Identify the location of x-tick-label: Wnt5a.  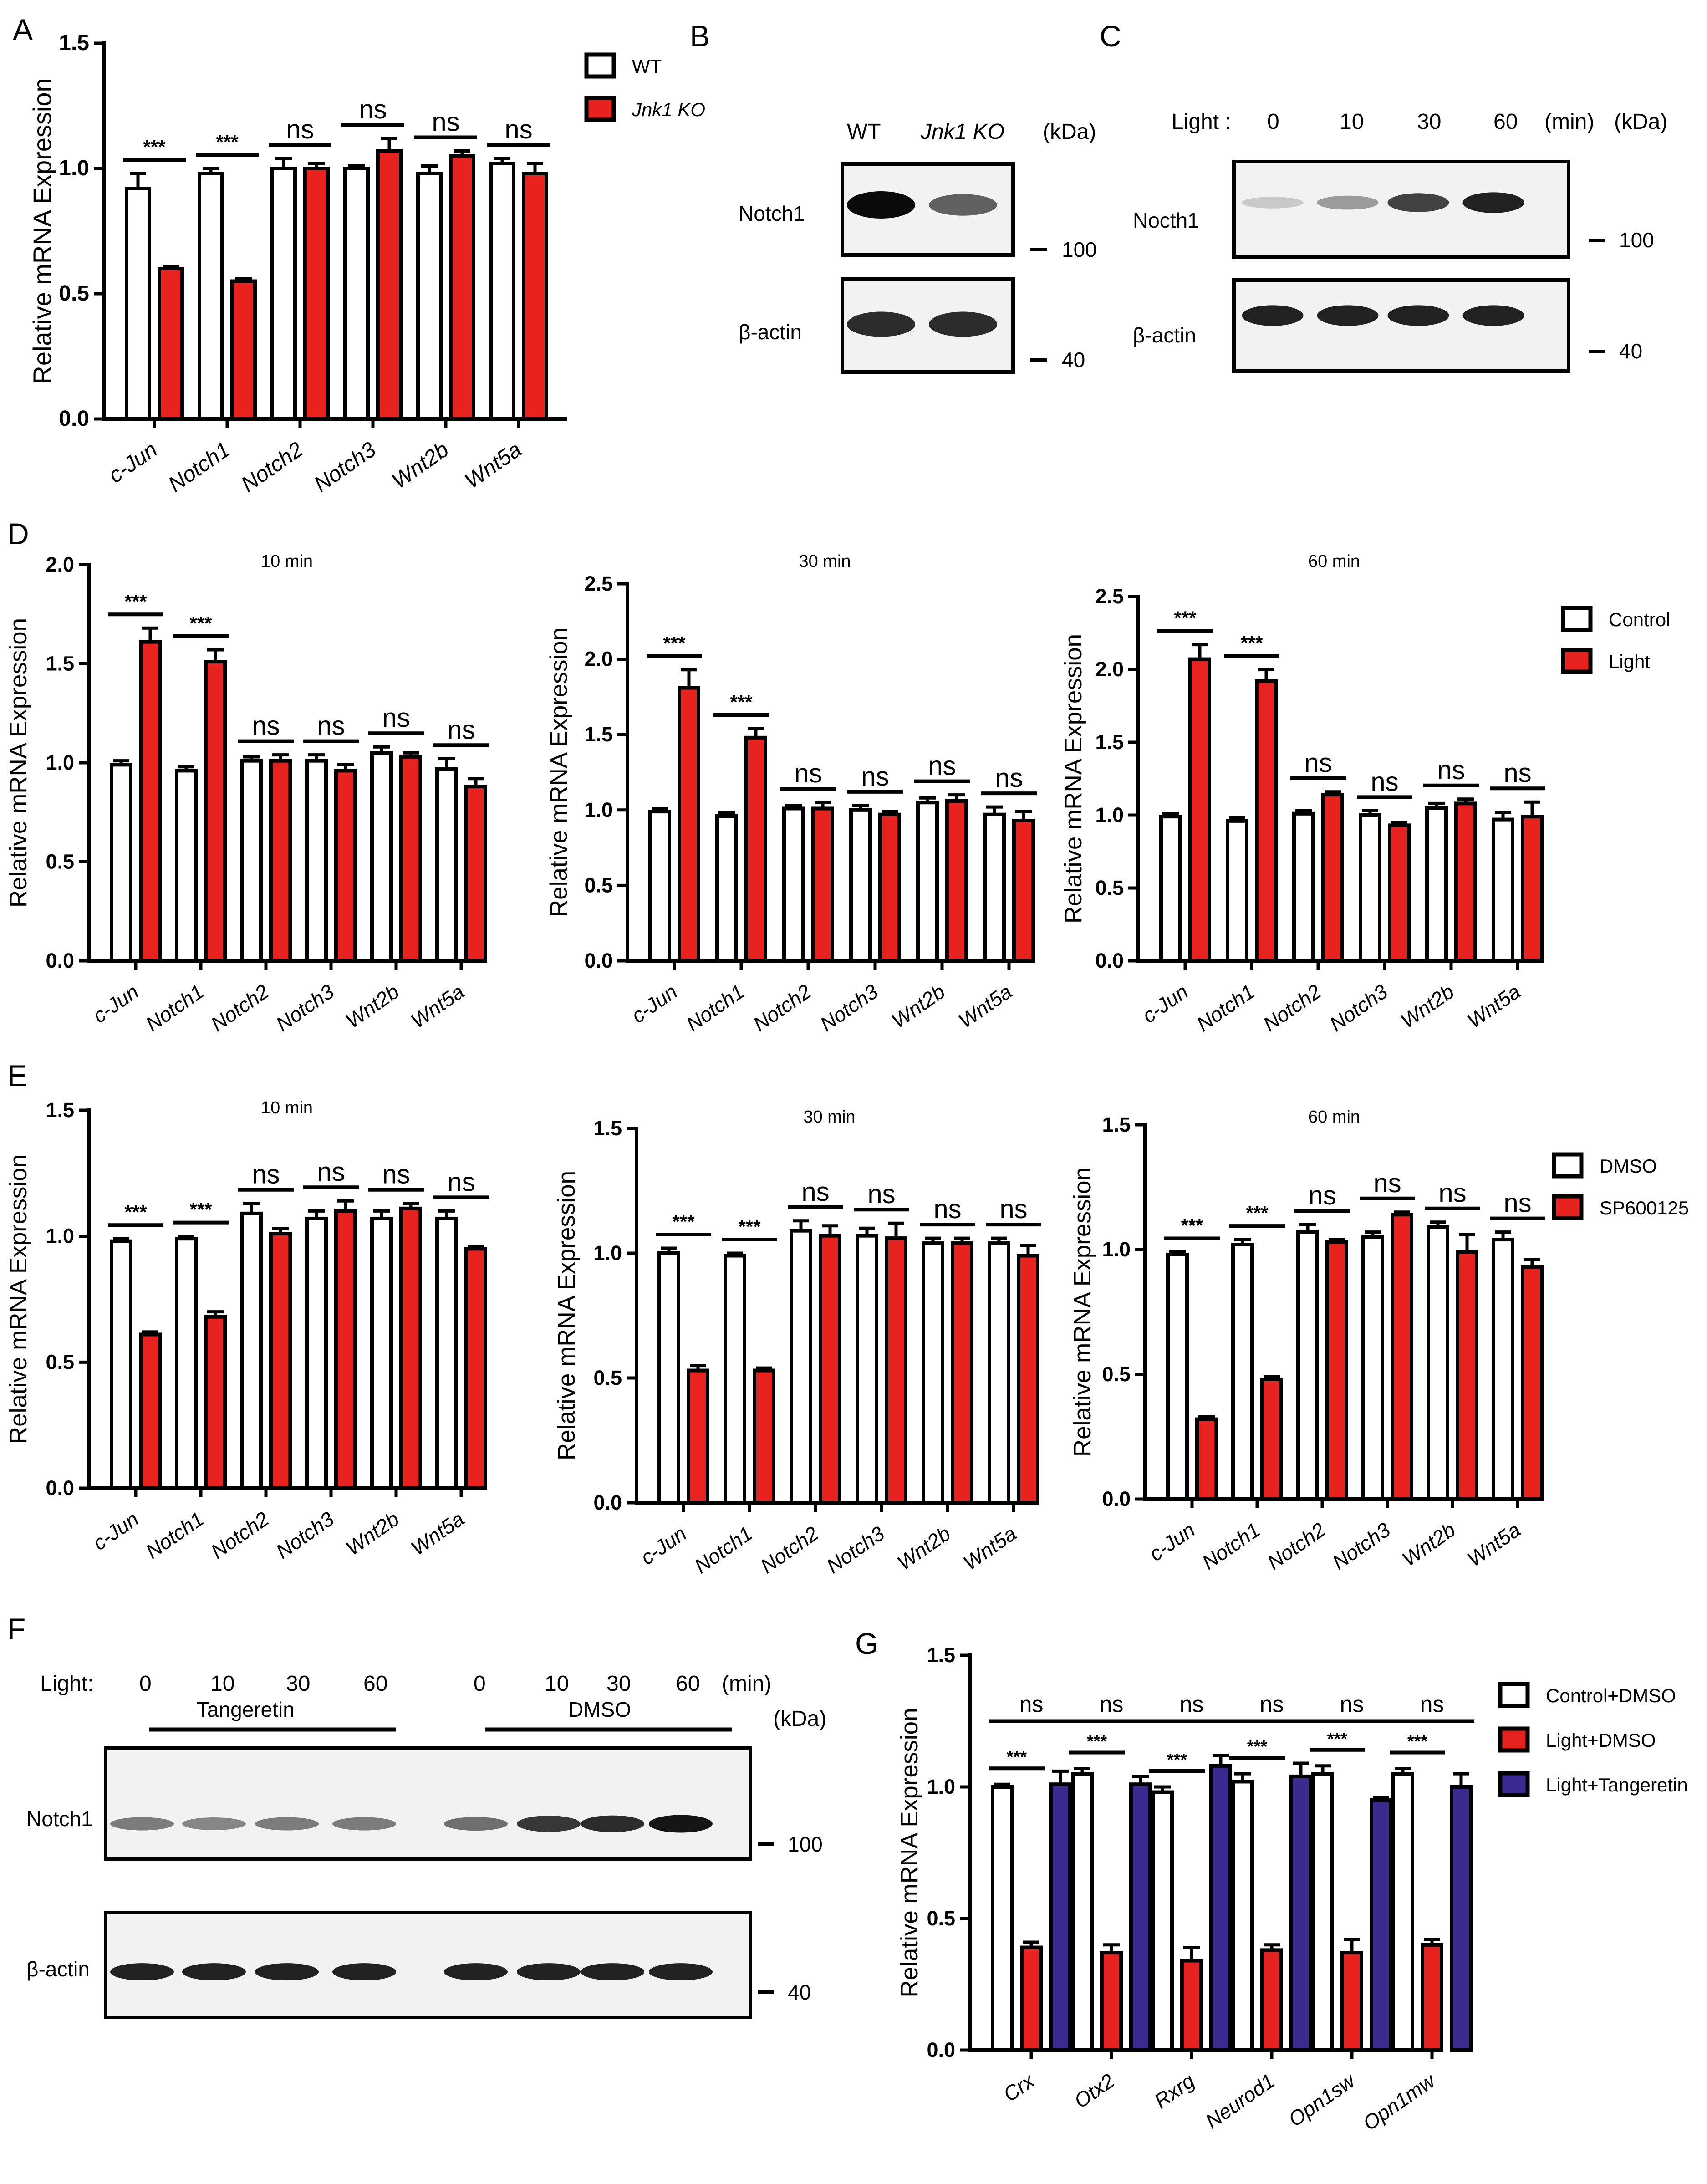
(493, 466).